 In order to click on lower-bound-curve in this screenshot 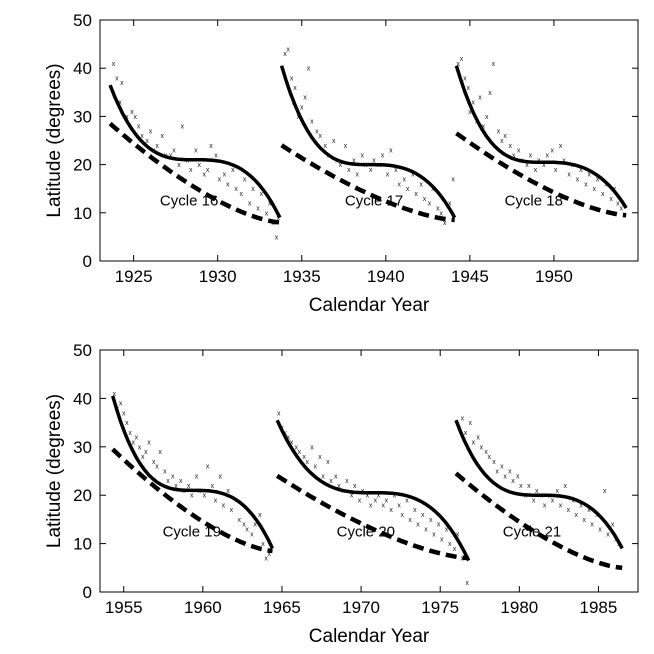, I will do `click(372, 517)`.